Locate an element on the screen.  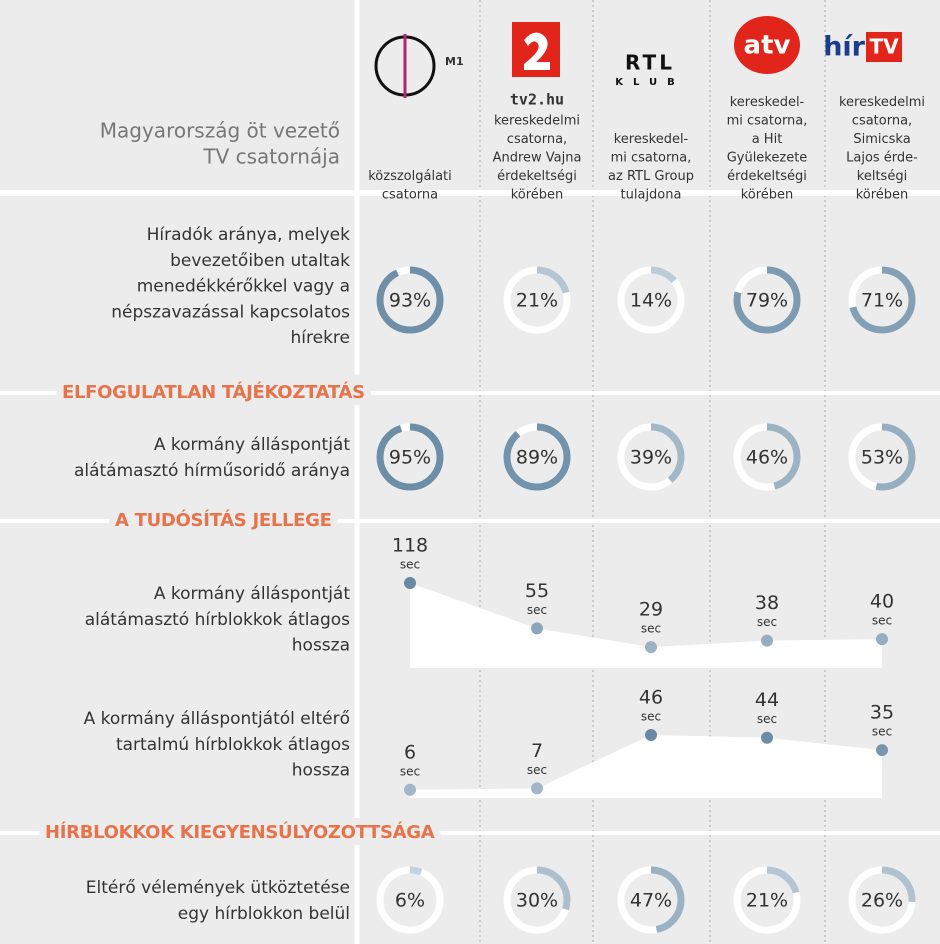
channel-description: érdekeltségi is located at coordinates (767, 176).